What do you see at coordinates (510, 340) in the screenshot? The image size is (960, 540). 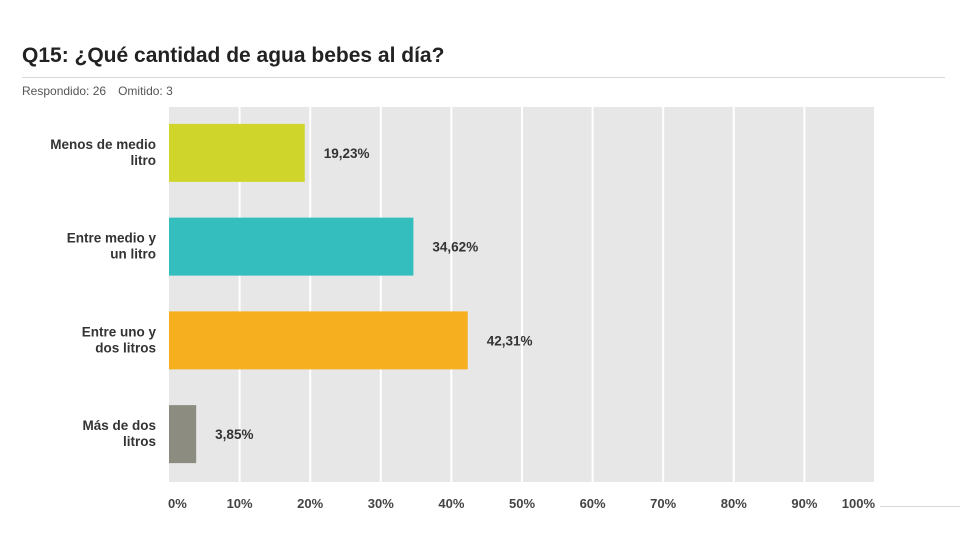 I see `value-label: 42,31%` at bounding box center [510, 340].